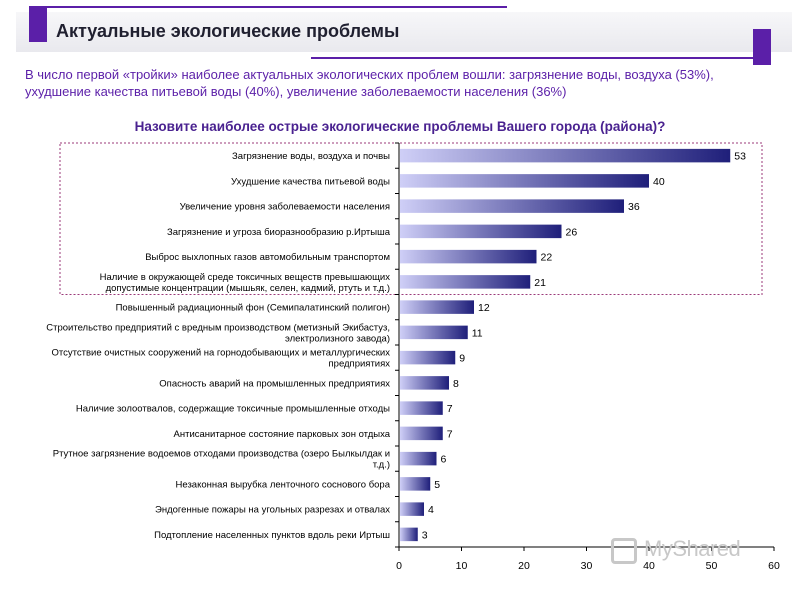 The width and height of the screenshot is (800, 600). What do you see at coordinates (659, 182) in the screenshot?
I see `data-label: 40` at bounding box center [659, 182].